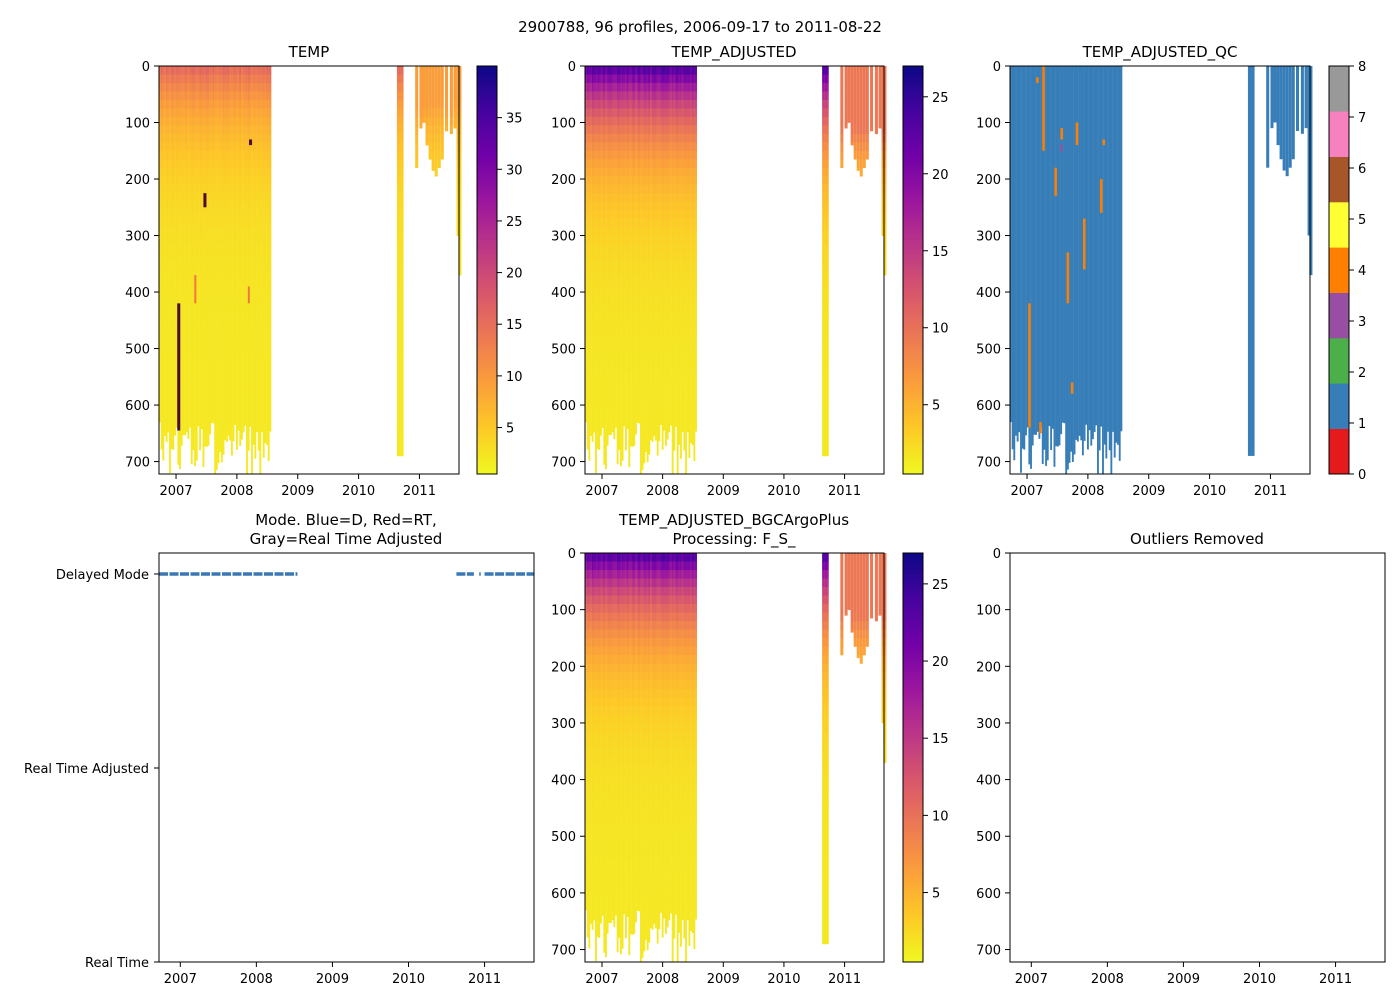 Image resolution: width=1400 pixels, height=1000 pixels. What do you see at coordinates (487, 452) in the screenshot?
I see `colorbar-gradient-slice` at bounding box center [487, 452].